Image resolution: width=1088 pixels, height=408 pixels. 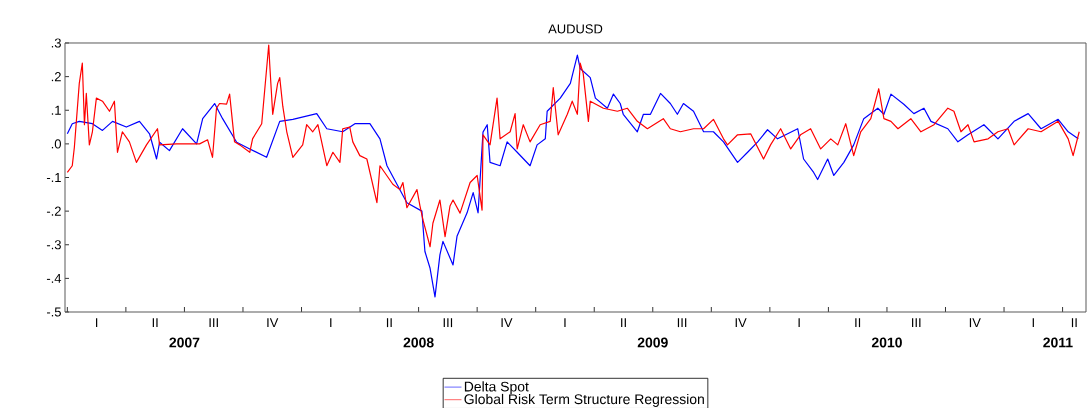 What do you see at coordinates (53, 312) in the screenshot?
I see `y-tick-label: -.5` at bounding box center [53, 312].